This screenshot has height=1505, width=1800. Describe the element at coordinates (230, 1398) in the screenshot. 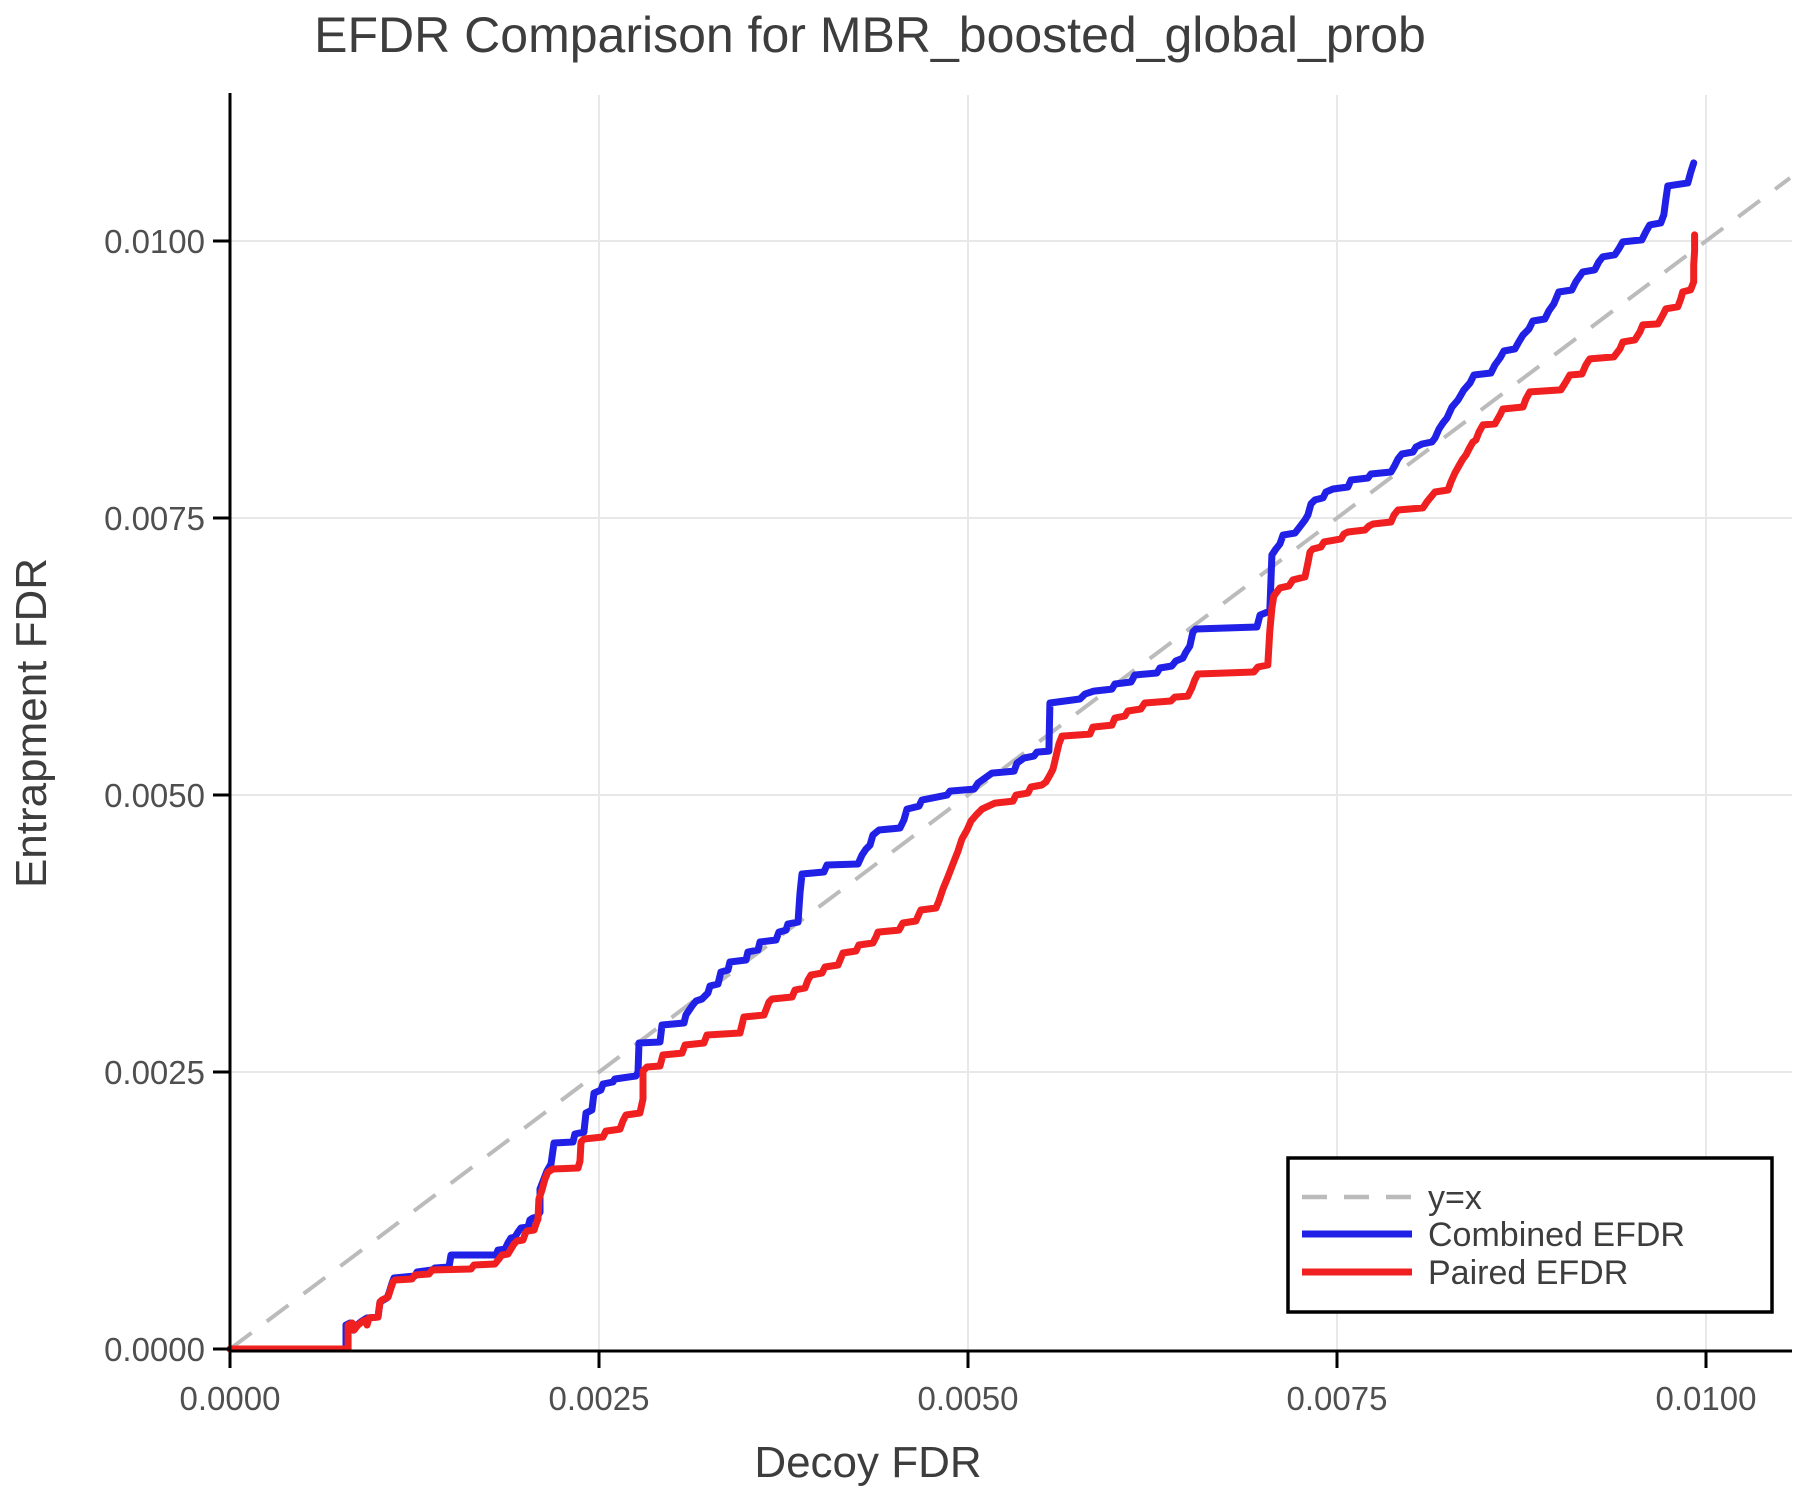

I see `x-tick-label: 0.0000` at that location.